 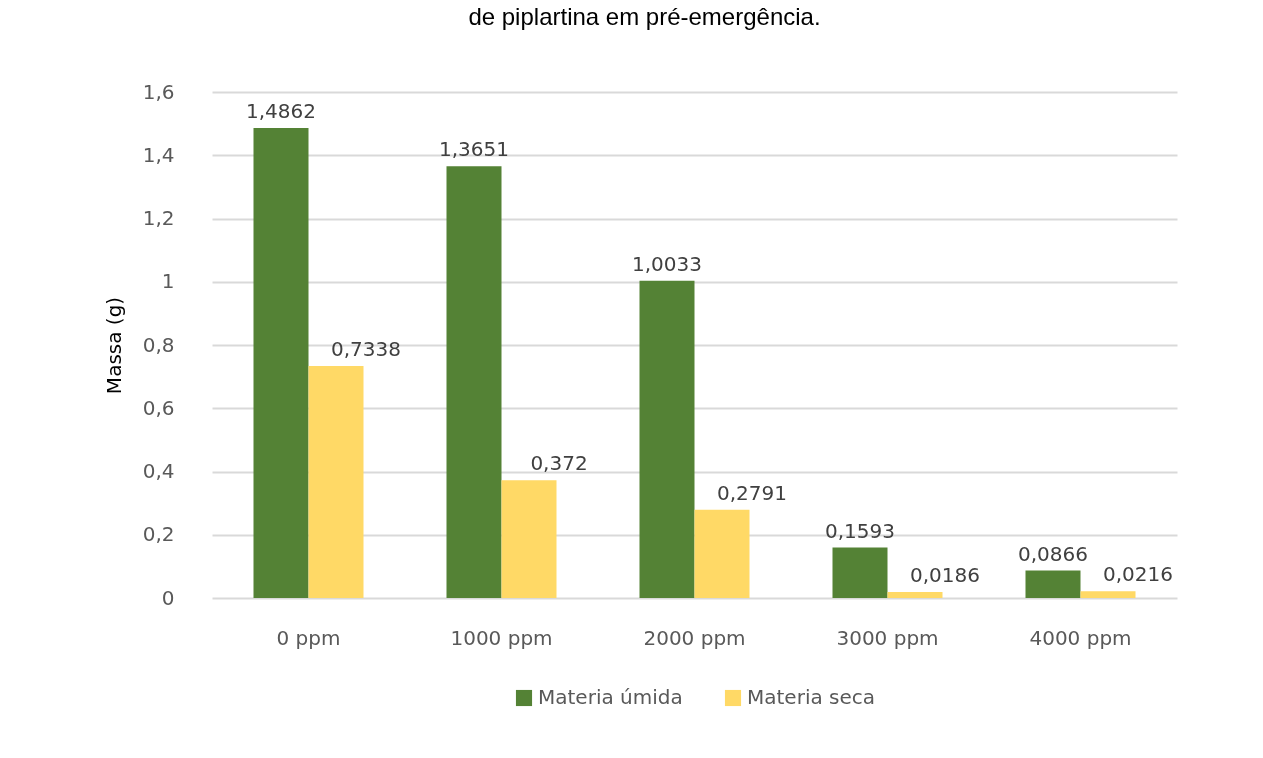 What do you see at coordinates (811, 697) in the screenshot?
I see `legend-label: Materia seca` at bounding box center [811, 697].